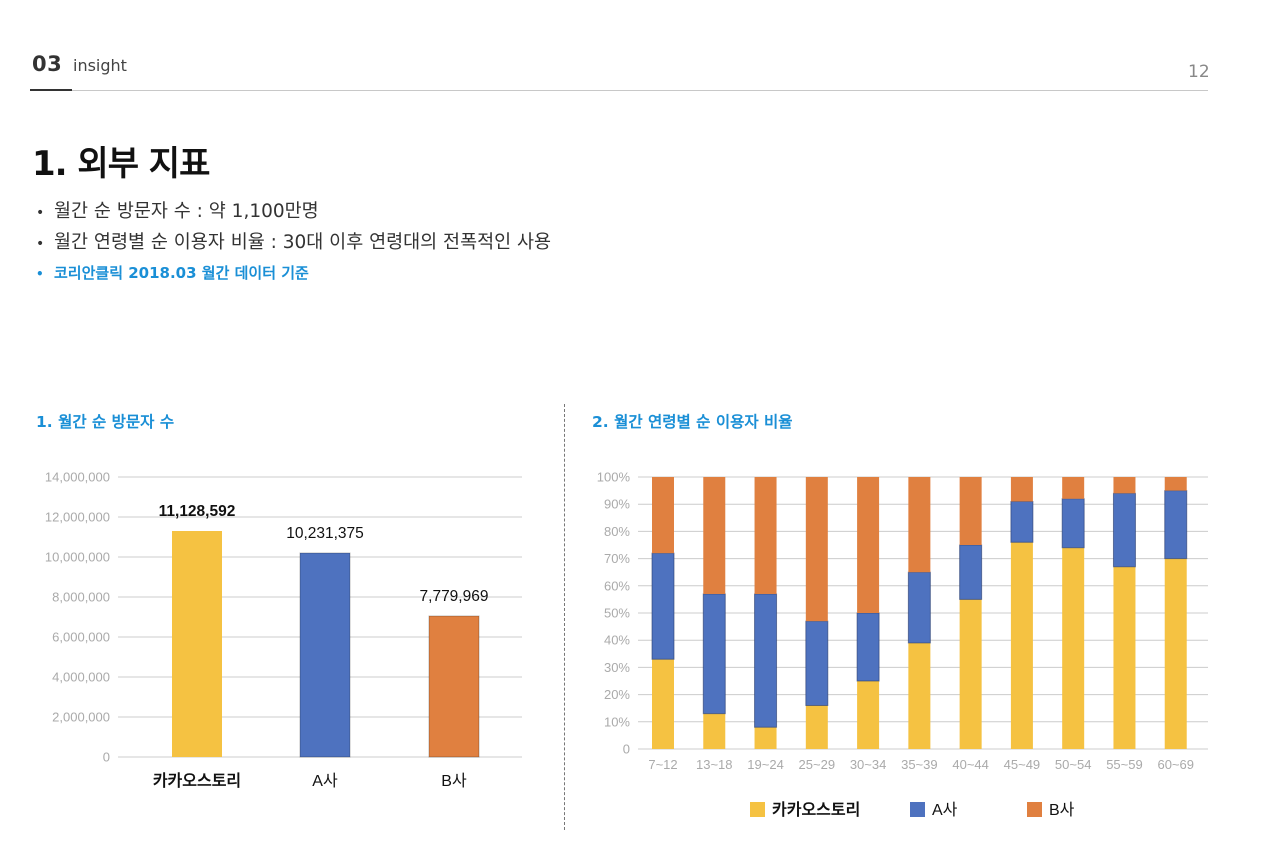  I want to click on bullet-monthly-visitors: • 월간 순 방문자 수 : 약 1,100만명, so click(177, 210).